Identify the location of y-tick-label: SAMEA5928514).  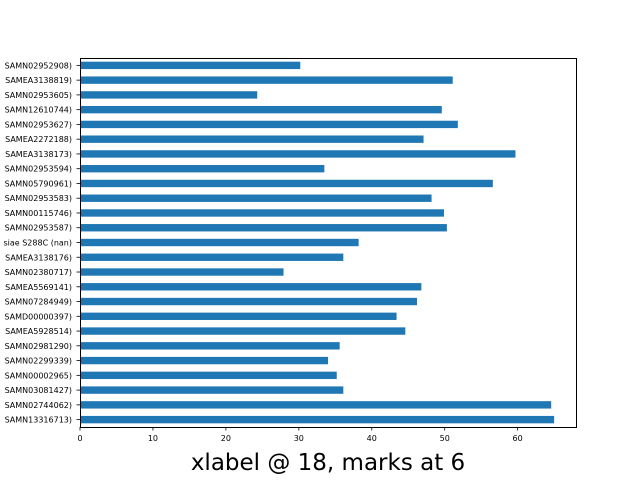
(38, 331).